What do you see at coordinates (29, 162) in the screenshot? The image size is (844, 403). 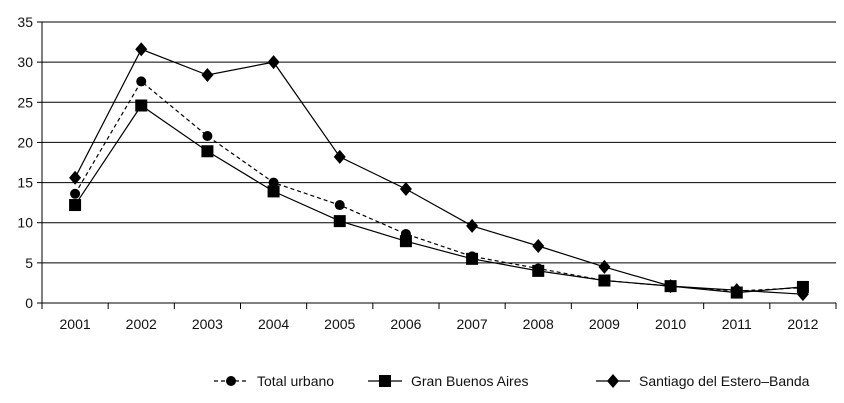 I see `y-axis-ticks: 0 5 10 15 20 25 30 35` at bounding box center [29, 162].